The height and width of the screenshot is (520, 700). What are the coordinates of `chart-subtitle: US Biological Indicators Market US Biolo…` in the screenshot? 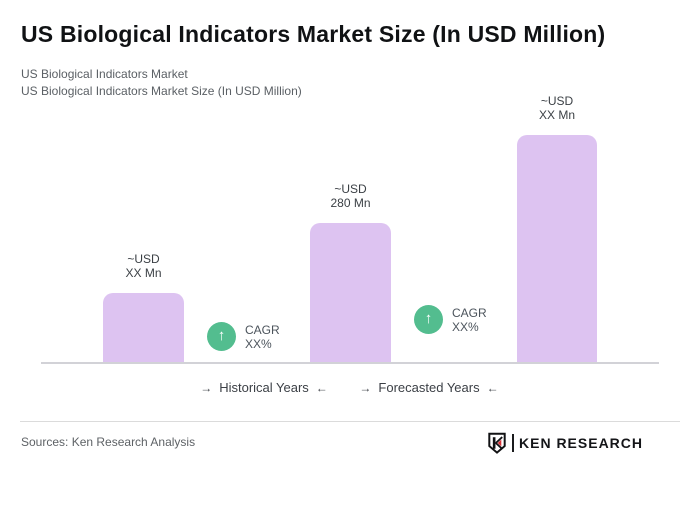 It's located at (161, 83).